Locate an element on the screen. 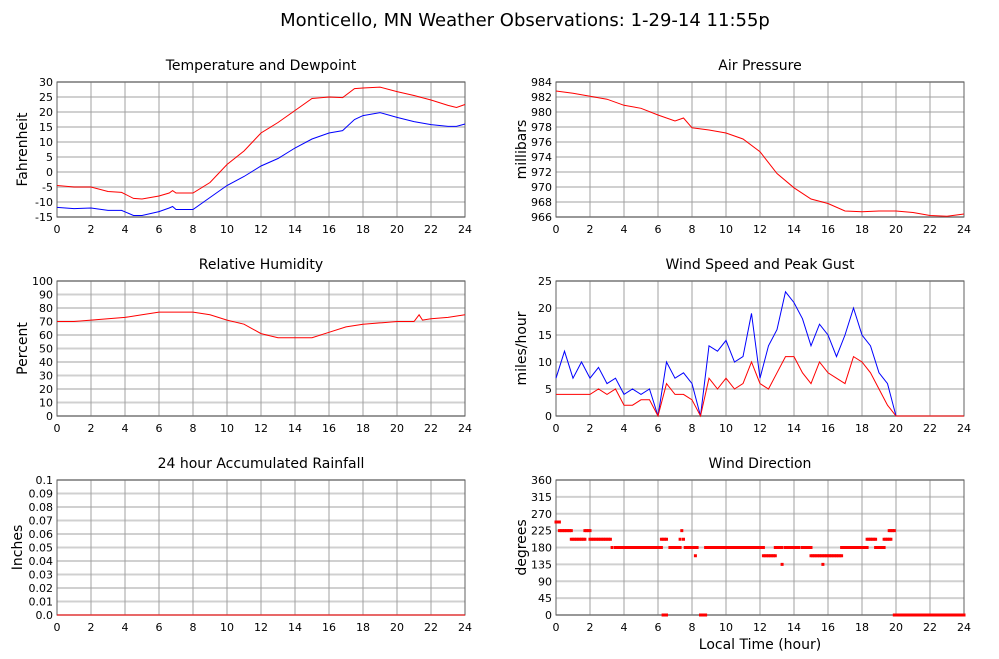  x-tick-label: 18 is located at coordinates (862, 428).